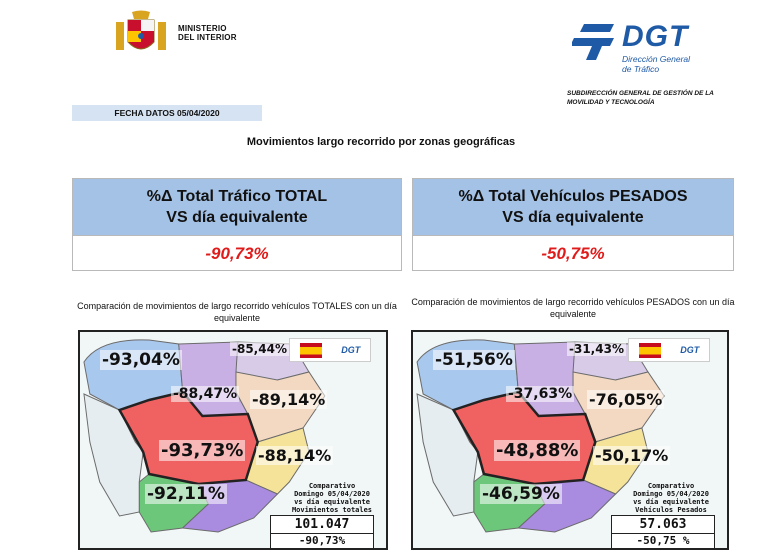 The width and height of the screenshot is (762, 553). Describe the element at coordinates (663, 525) in the screenshot. I see `movement-count: 57.063` at that location.